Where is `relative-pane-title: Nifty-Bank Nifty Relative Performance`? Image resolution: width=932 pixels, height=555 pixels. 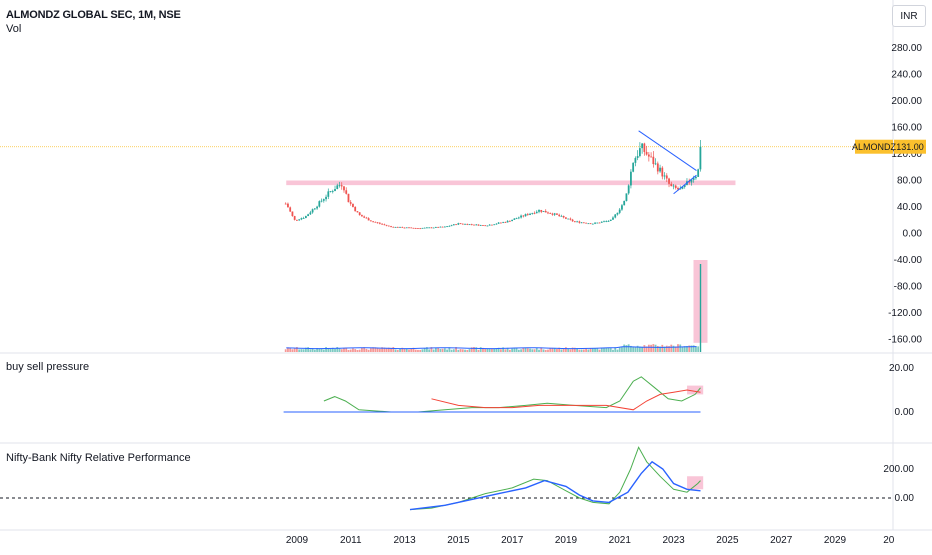 relative-pane-title: Nifty-Bank Nifty Relative Performance is located at coordinates (98, 458).